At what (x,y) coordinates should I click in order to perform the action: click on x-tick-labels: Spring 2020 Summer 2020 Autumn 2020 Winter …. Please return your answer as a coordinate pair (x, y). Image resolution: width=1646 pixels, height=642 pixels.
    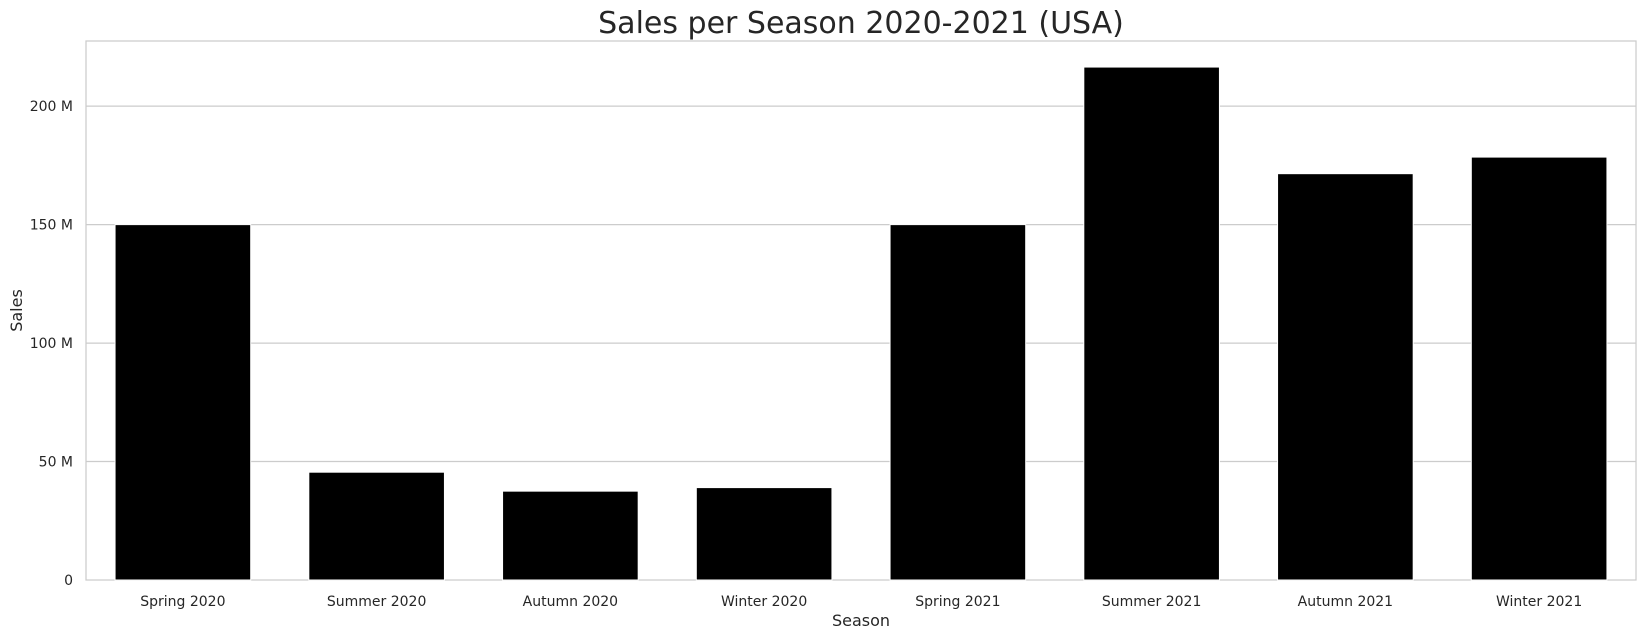
    Looking at the image, I should click on (861, 602).